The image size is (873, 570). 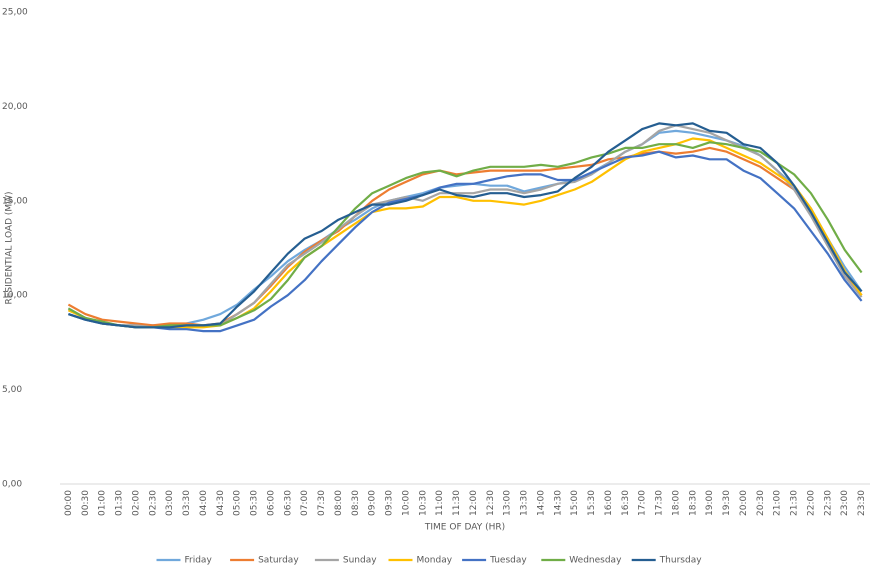 I want to click on x-tick-label: 01:00, so click(x=103, y=503).